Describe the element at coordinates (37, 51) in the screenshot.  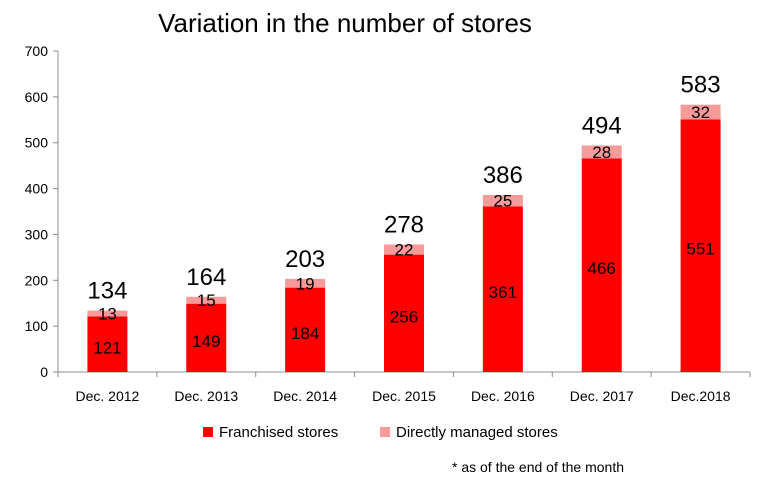
I see `y-tick-label: 700` at that location.